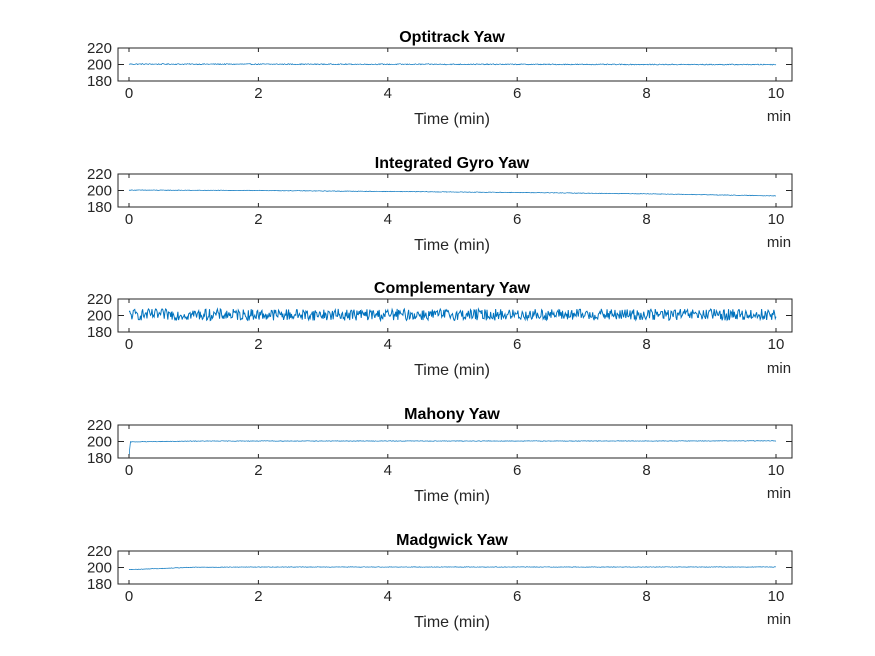  Describe the element at coordinates (452, 414) in the screenshot. I see `subplot-title: Mahony Yaw` at that location.